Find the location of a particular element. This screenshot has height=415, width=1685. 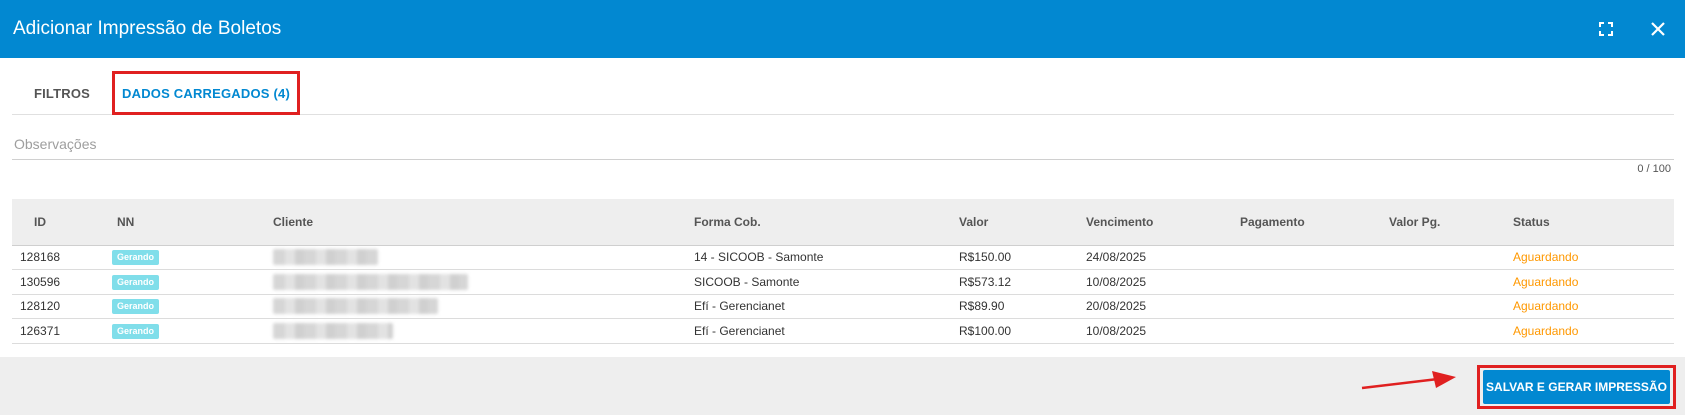

cell-id: 128120 is located at coordinates (40, 306).